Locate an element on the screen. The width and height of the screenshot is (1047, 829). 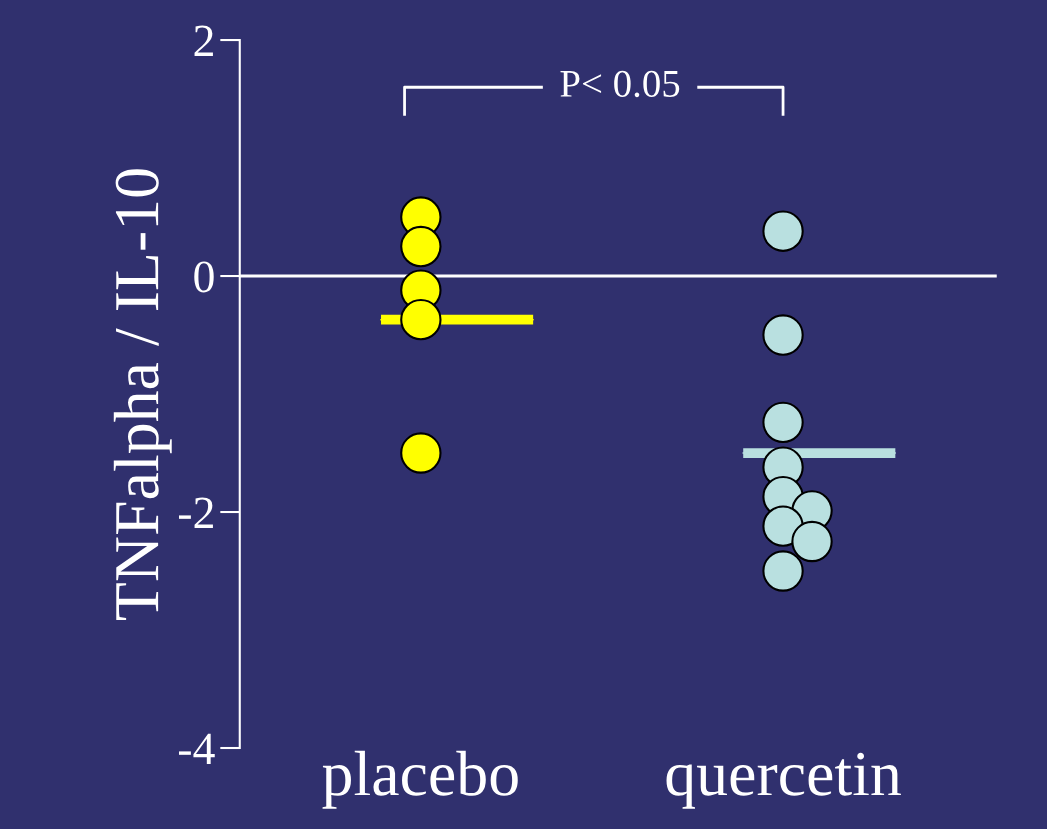
y-tick-label: 0 is located at coordinates (204, 277).